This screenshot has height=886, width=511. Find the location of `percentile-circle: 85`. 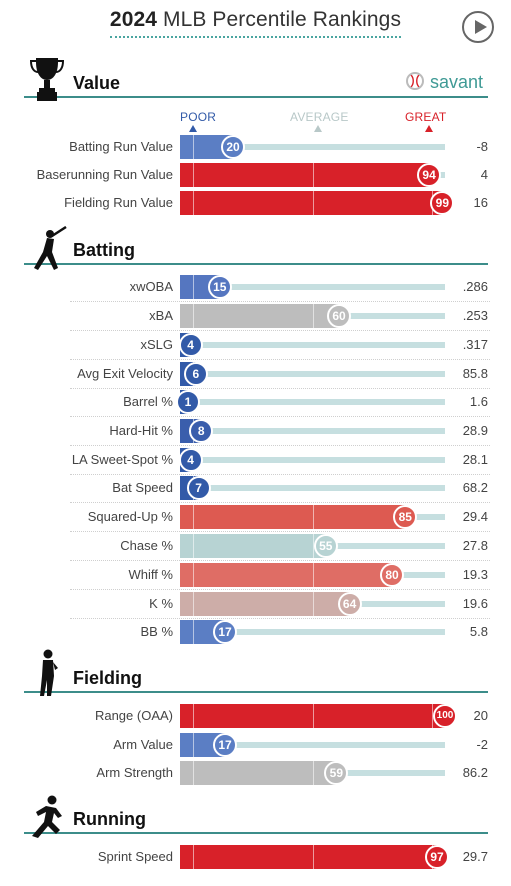

percentile-circle: 85 is located at coordinates (405, 517).